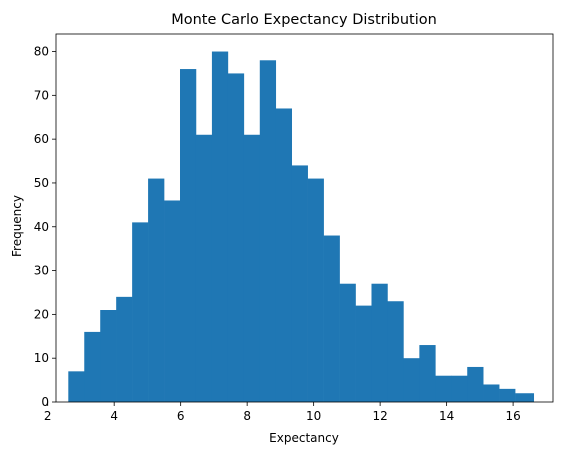 This screenshot has height=455, width=562. I want to click on y-axis-ticks: 0 10 20 30 40 50 60 70 80, so click(45, 227).